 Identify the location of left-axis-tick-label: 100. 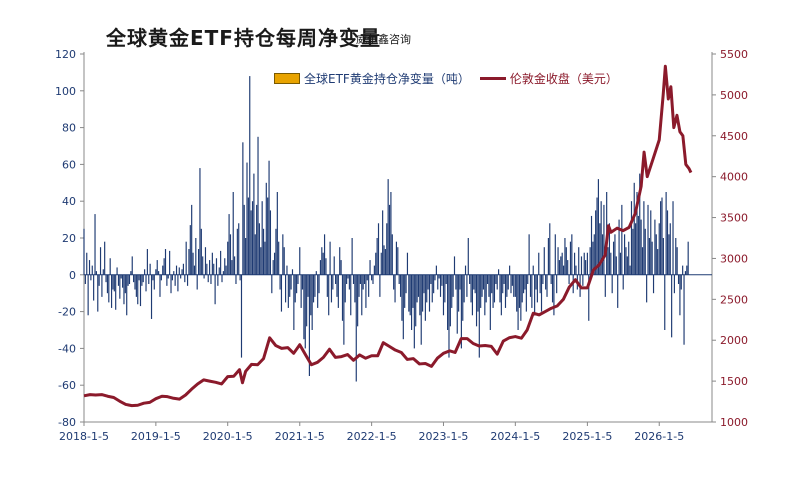
(65, 91).